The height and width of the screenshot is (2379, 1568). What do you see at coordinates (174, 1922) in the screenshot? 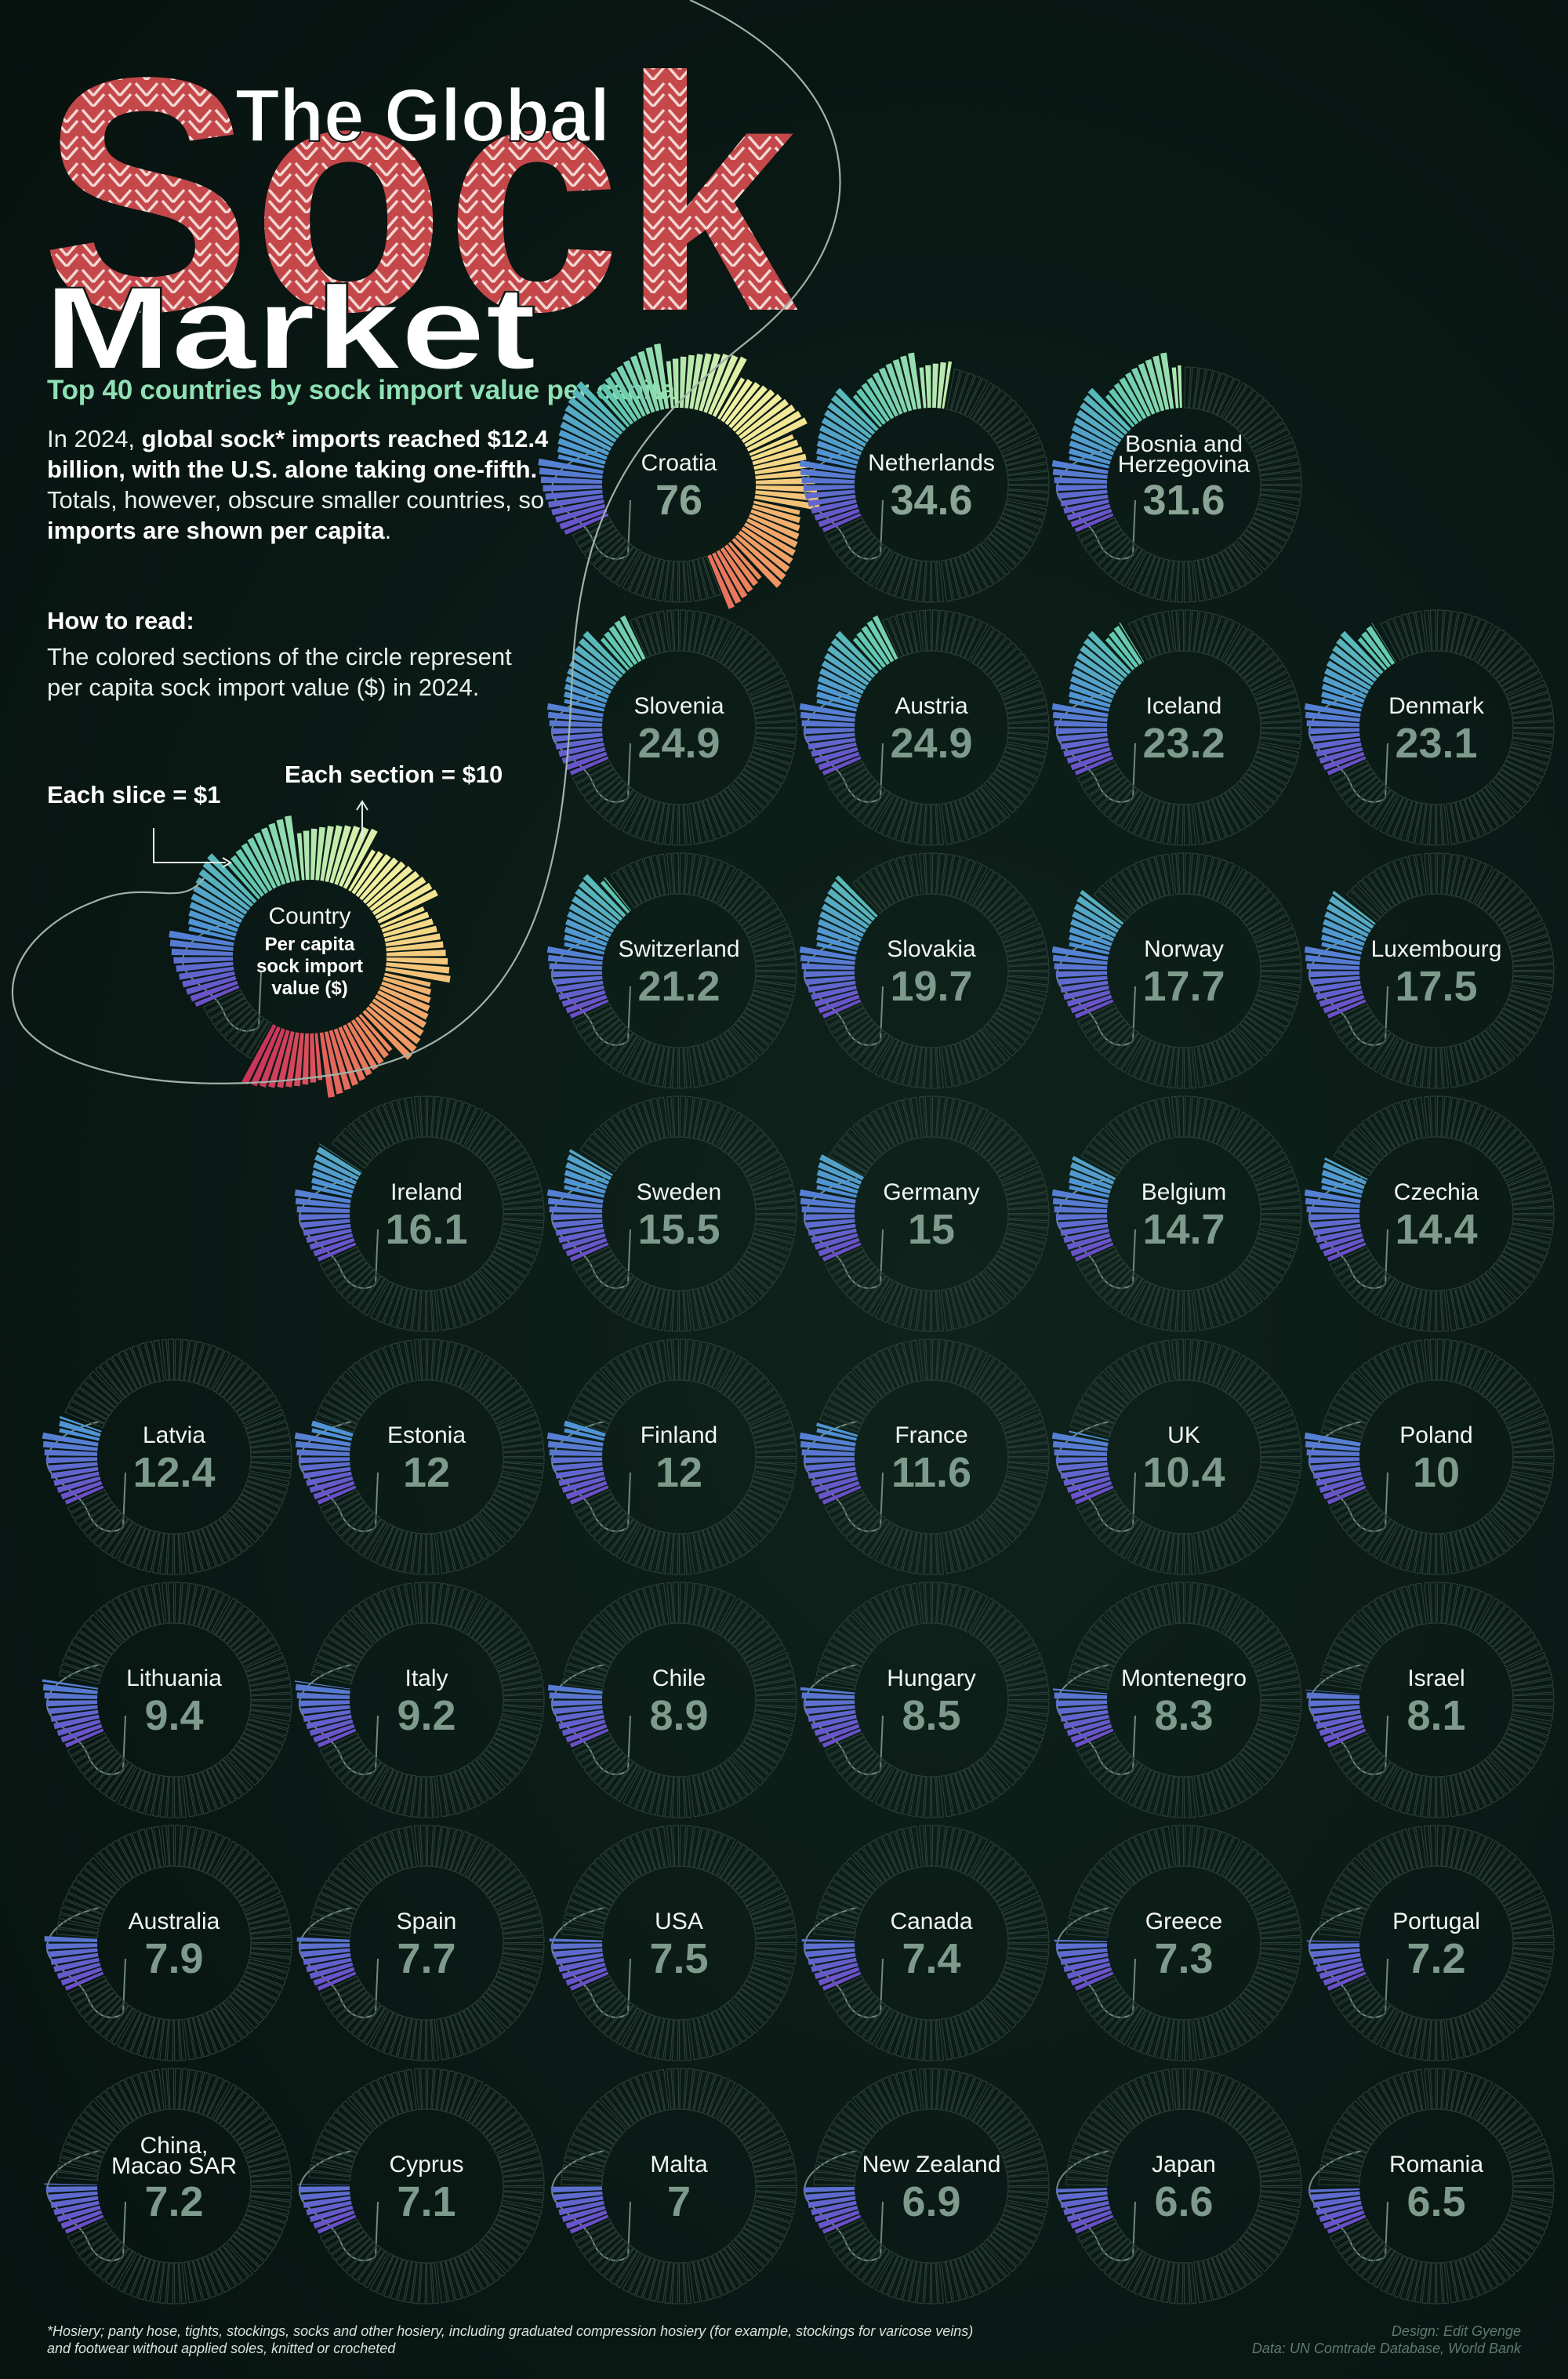
I see `country-name: Australia` at bounding box center [174, 1922].